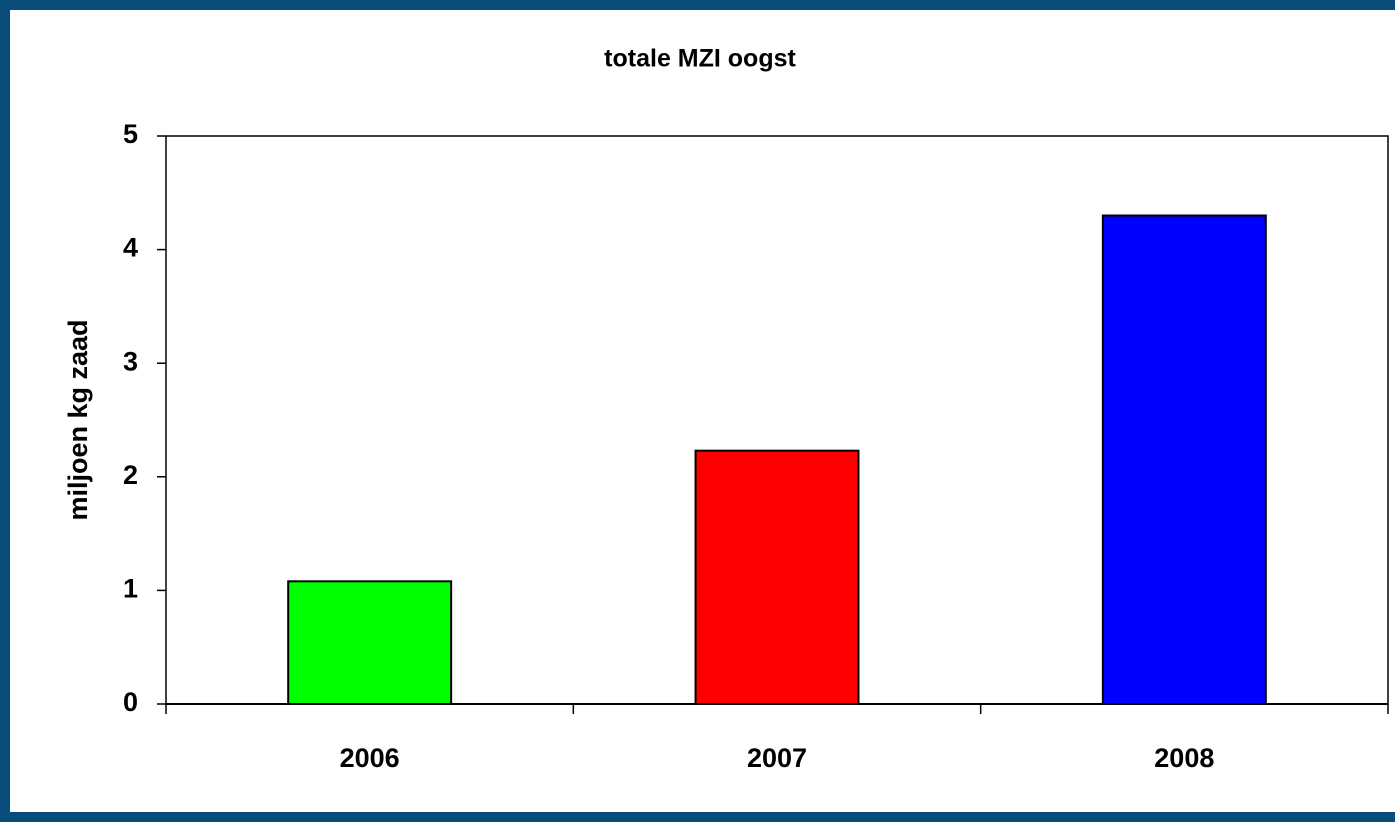  Describe the element at coordinates (130, 248) in the screenshot. I see `y-tick-label: 4` at that location.